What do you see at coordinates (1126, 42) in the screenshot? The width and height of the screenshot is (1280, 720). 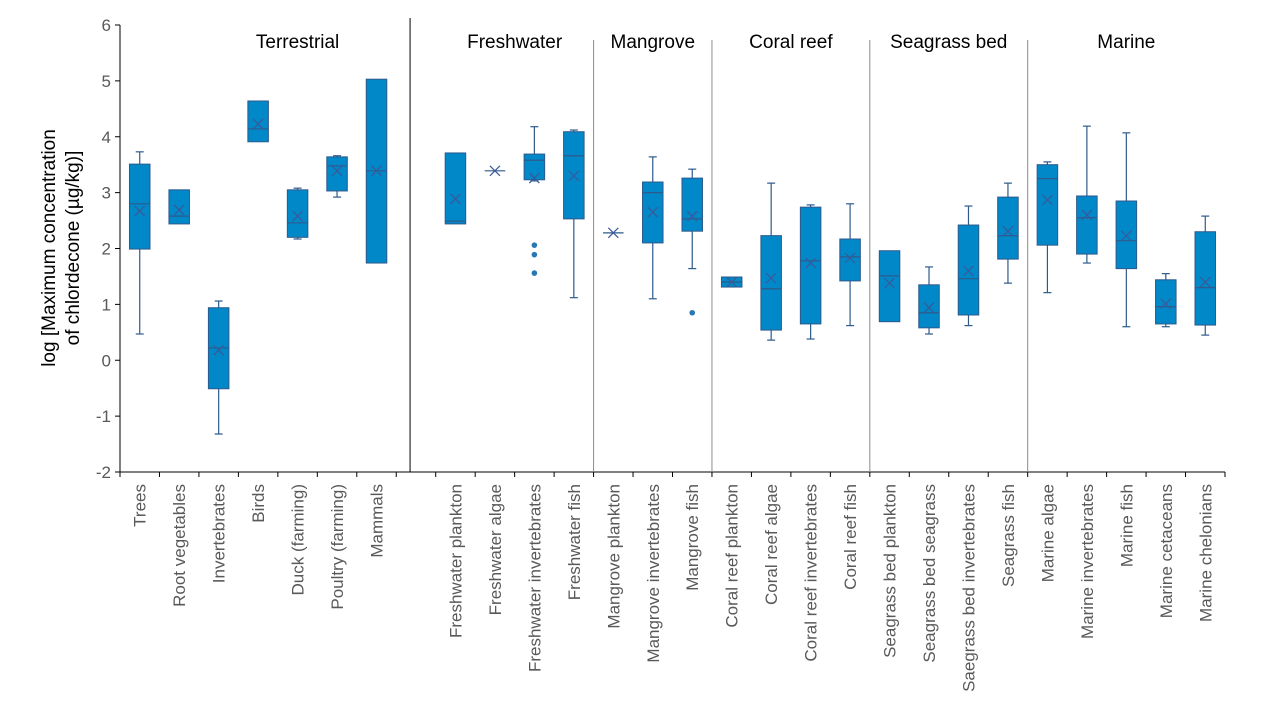 I see `group-label-marine: Marine` at bounding box center [1126, 42].